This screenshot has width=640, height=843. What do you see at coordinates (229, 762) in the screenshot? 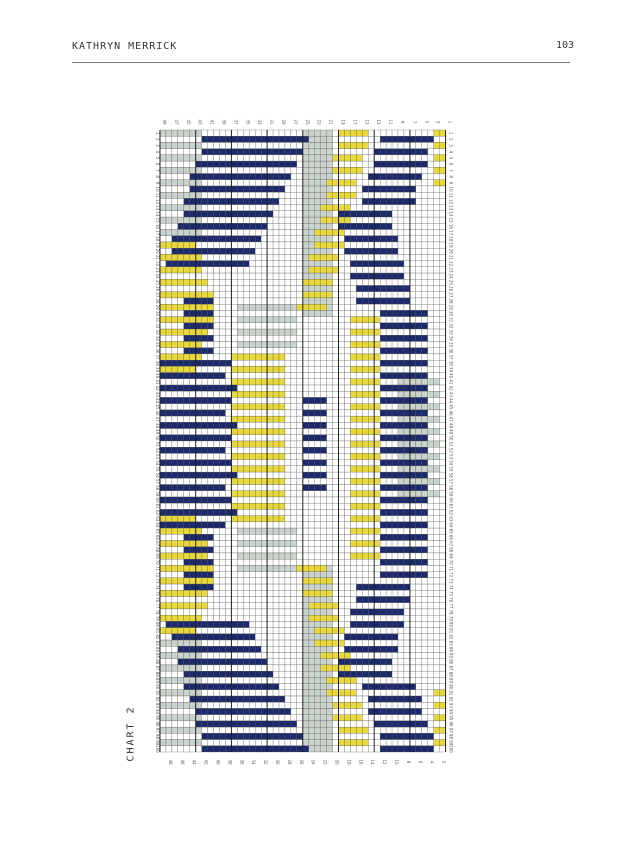
I see `column-label-bottom: 38` at bounding box center [229, 762].